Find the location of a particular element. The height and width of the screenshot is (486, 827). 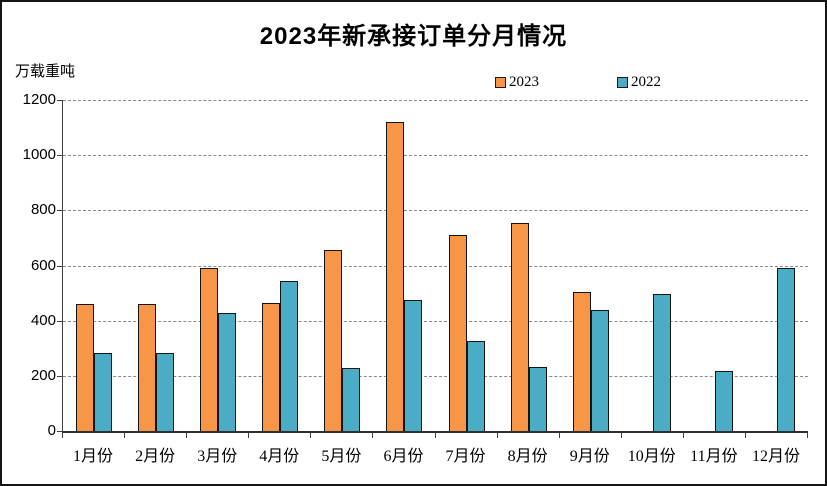

bar-group-10月份 is located at coordinates (653, 265).